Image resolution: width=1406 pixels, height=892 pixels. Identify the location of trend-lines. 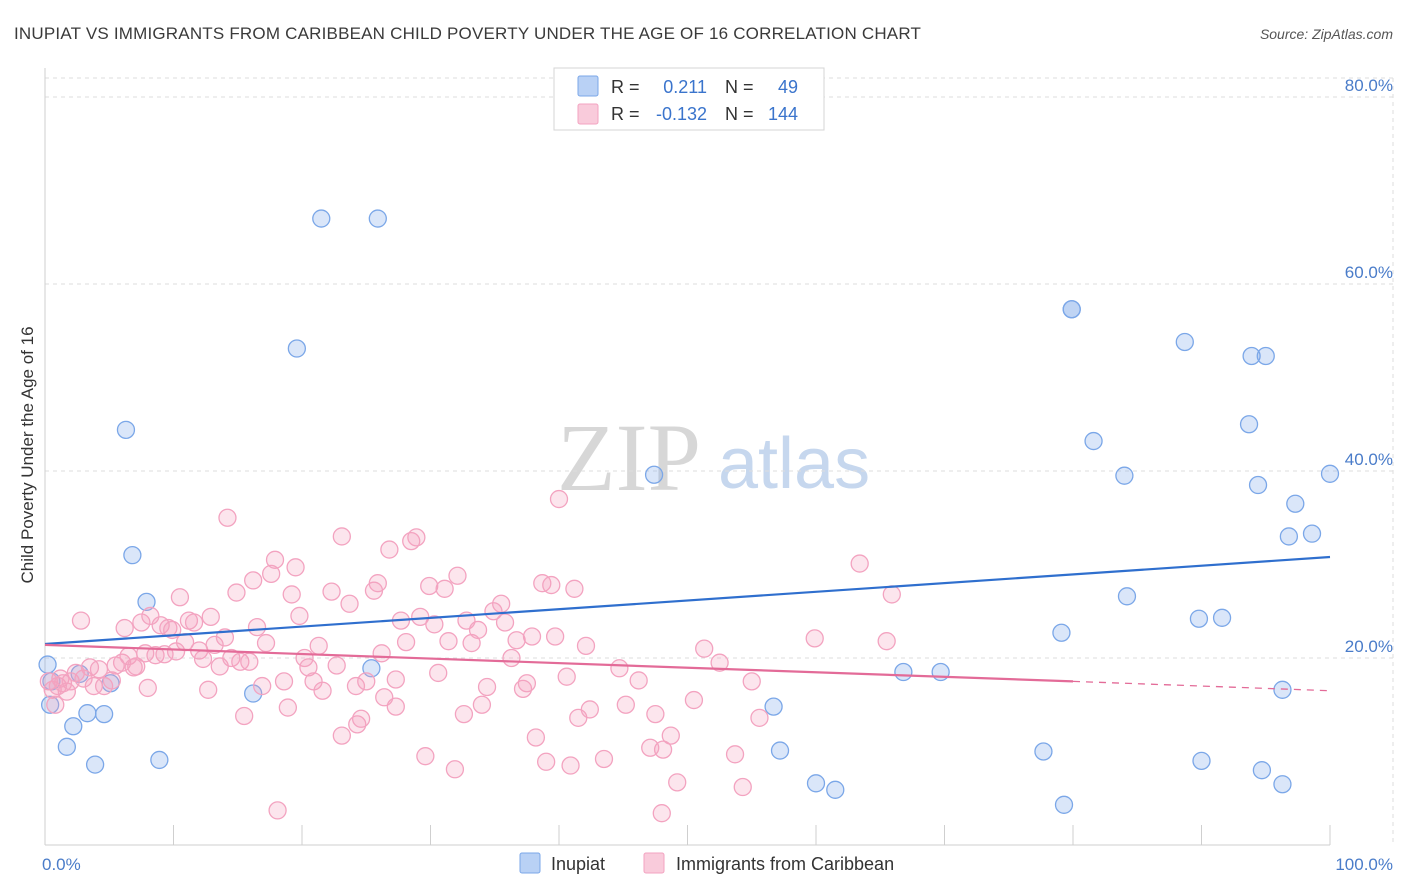
(687, 623).